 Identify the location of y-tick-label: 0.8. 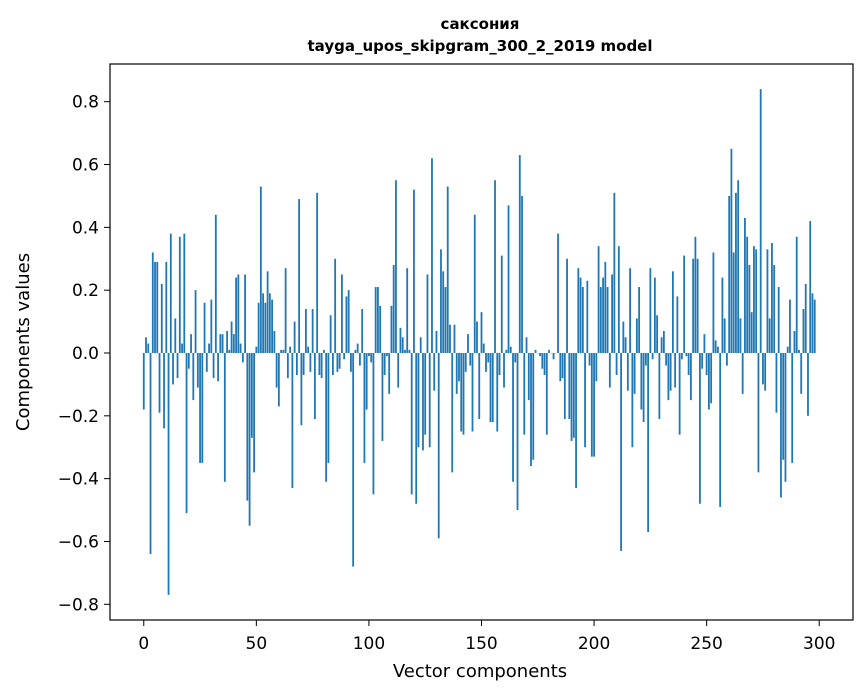
(85, 103).